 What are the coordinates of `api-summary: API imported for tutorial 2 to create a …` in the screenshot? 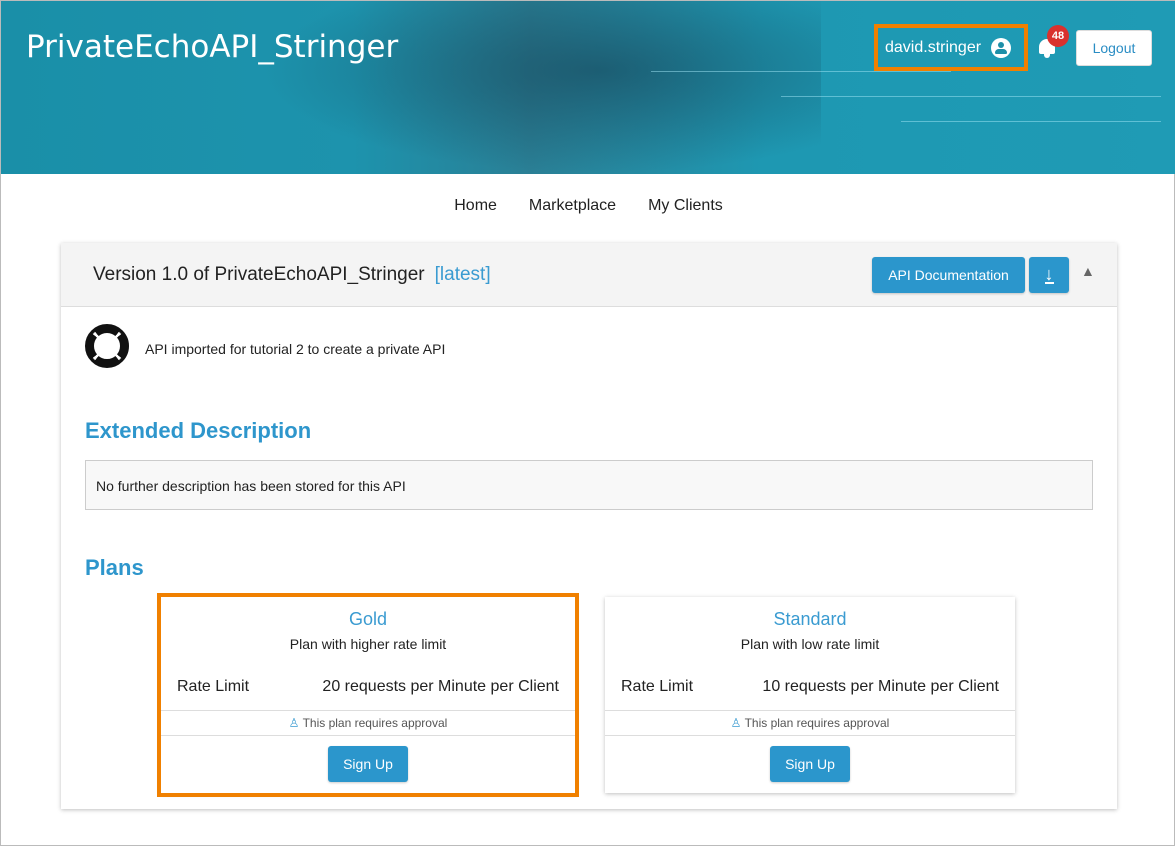 It's located at (295, 349).